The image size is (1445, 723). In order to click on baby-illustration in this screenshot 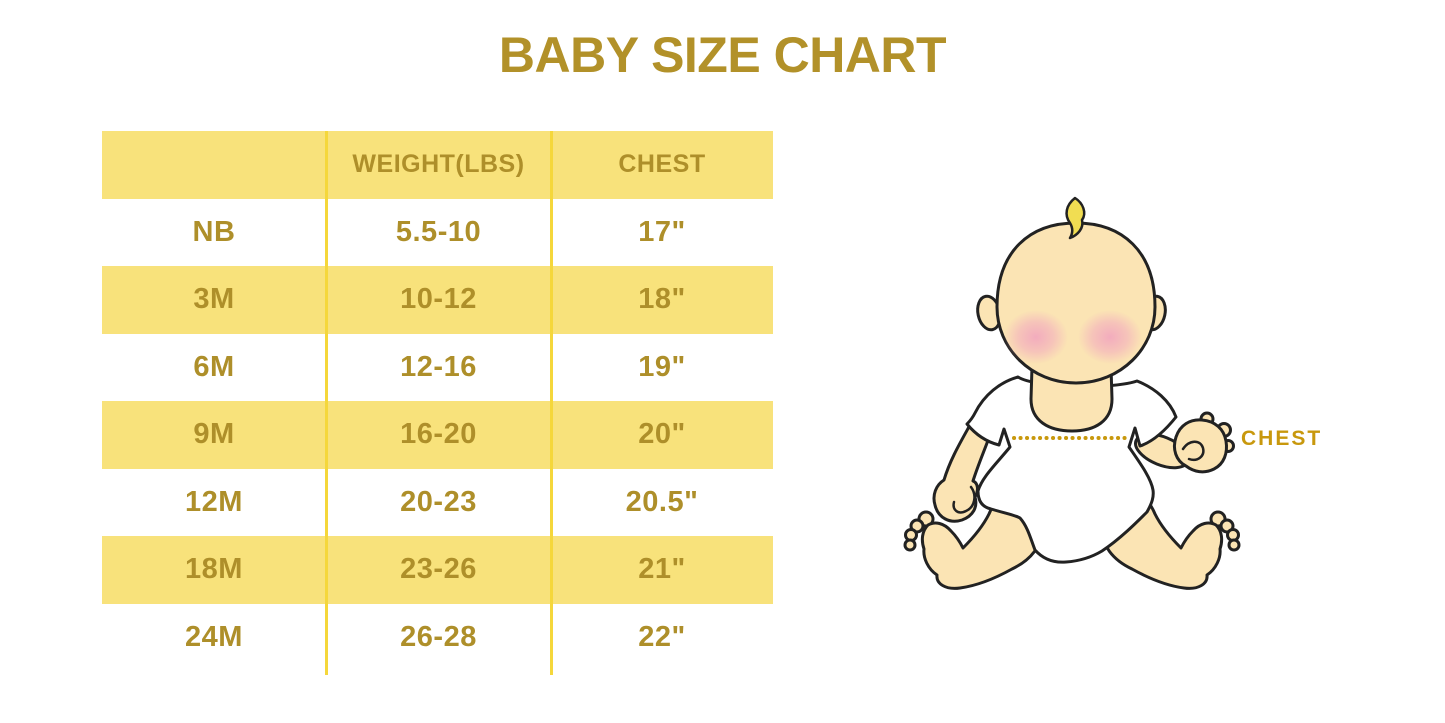, I will do `click(1072, 393)`.